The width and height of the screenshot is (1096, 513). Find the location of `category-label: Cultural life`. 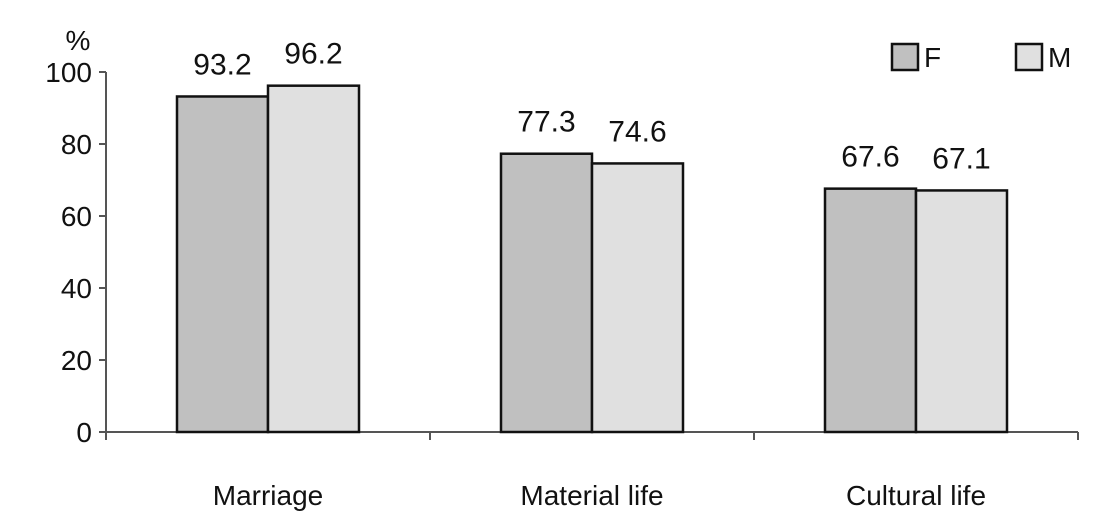

category-label: Cultural life is located at coordinates (916, 495).